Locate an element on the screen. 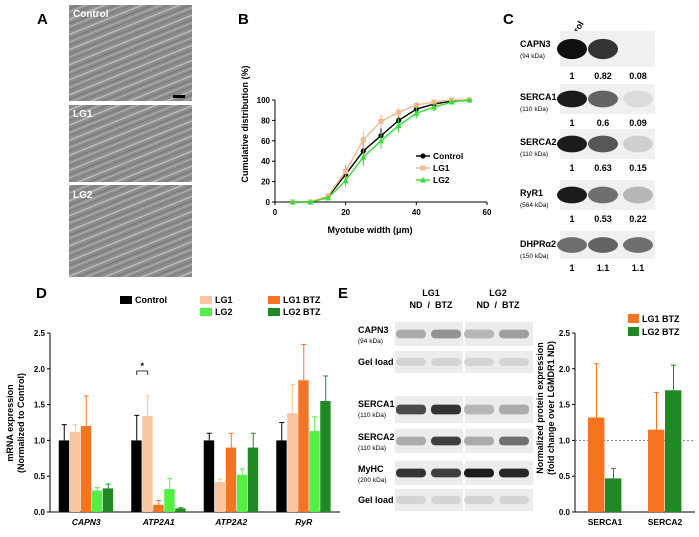 This screenshot has width=699, height=537. e-blot-kda: (94 kDa) is located at coordinates (370, 341).